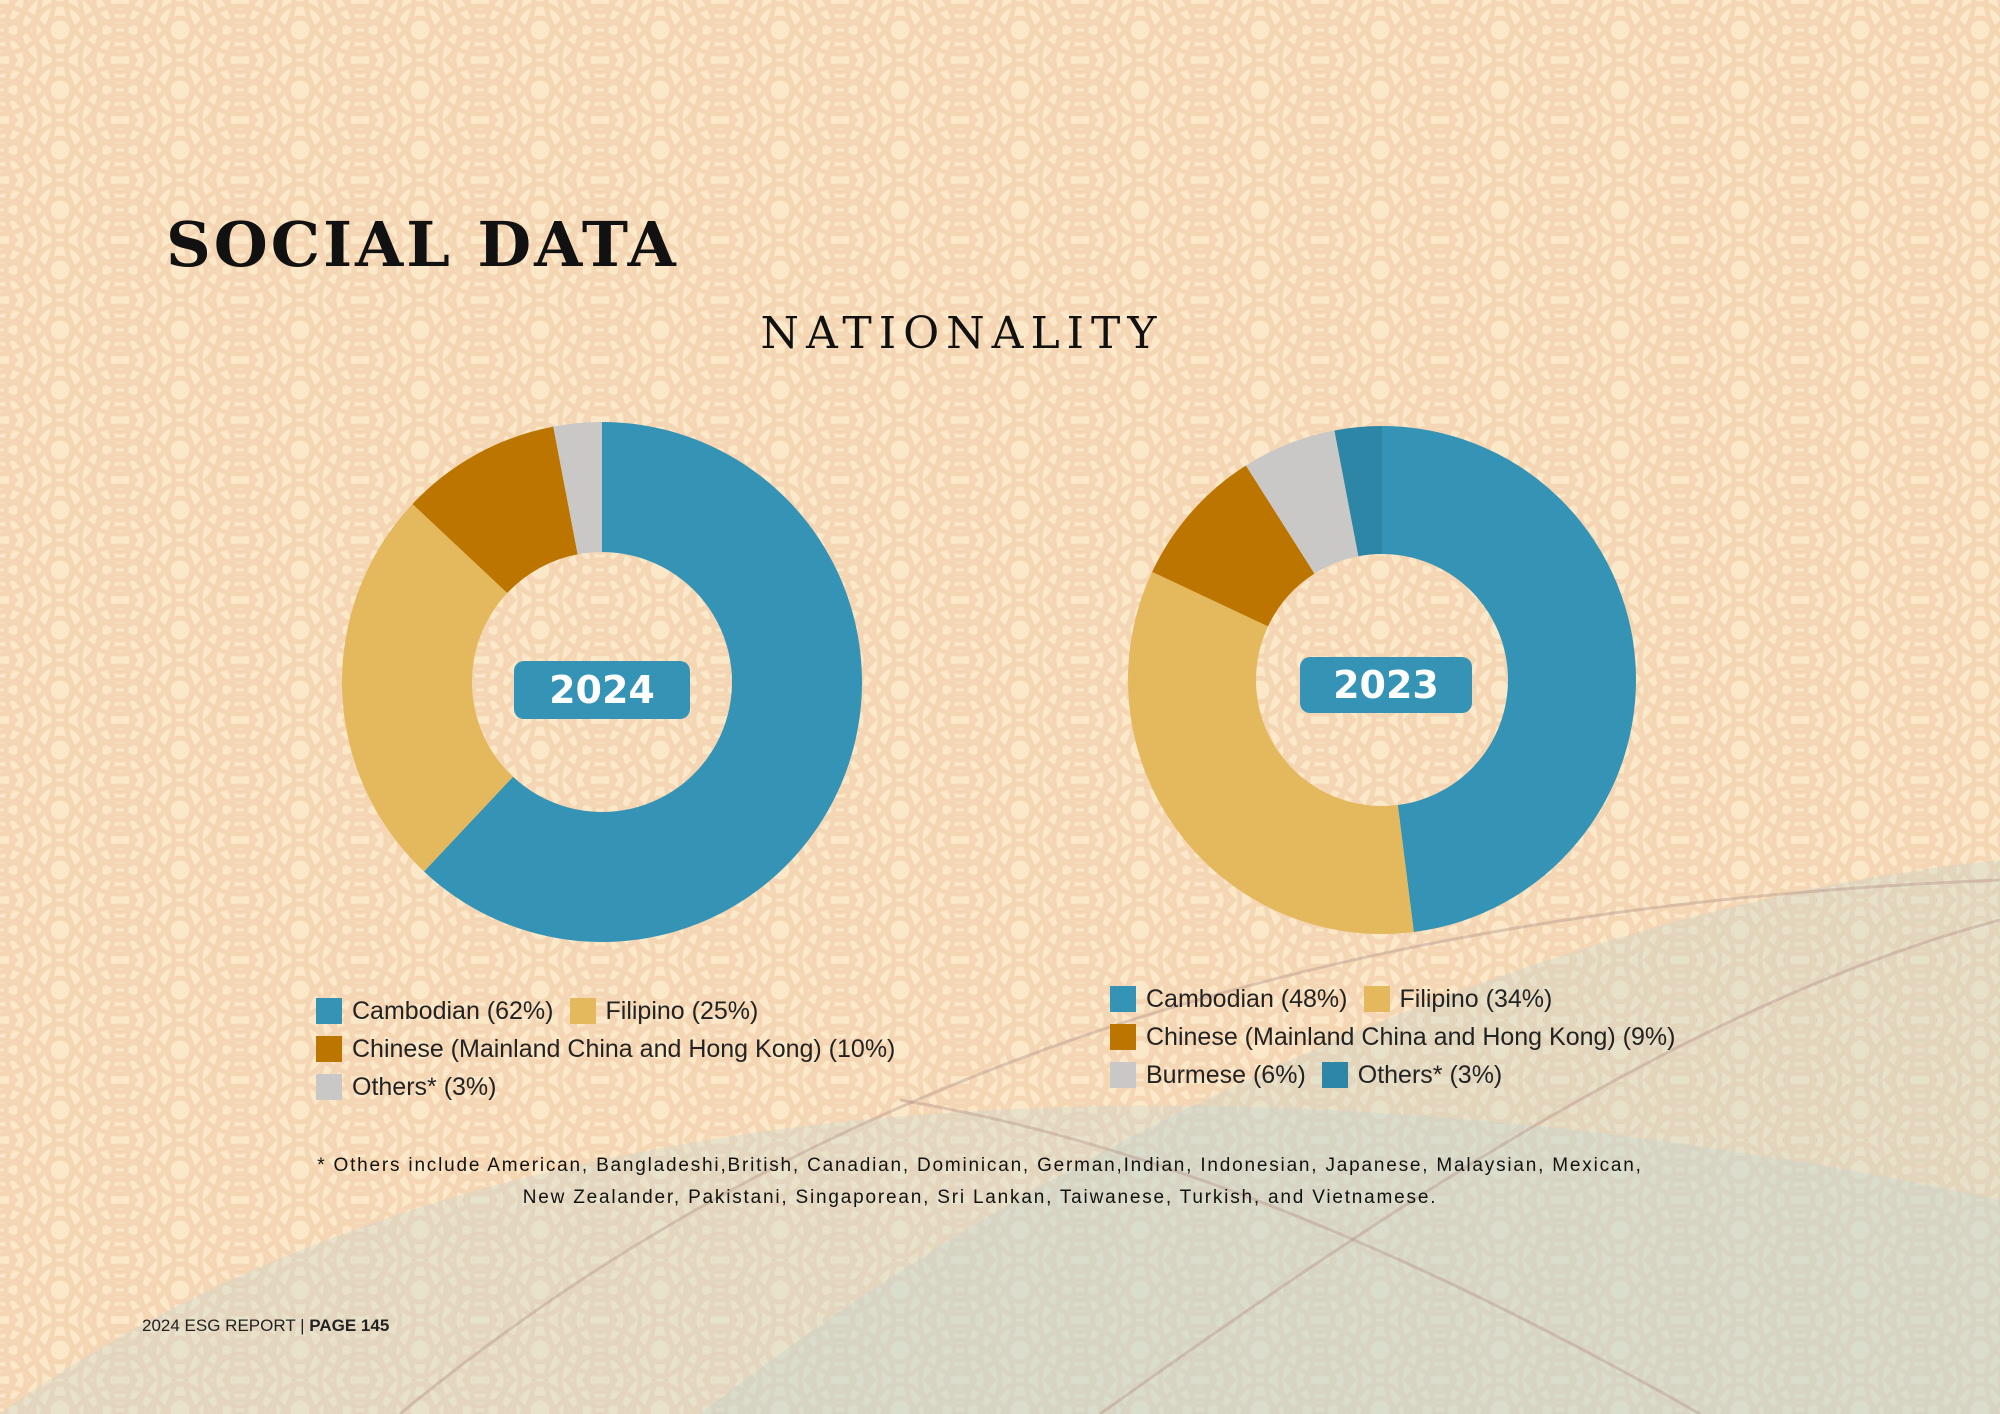  I want to click on legend-label: Filipino (34%), so click(1476, 998).